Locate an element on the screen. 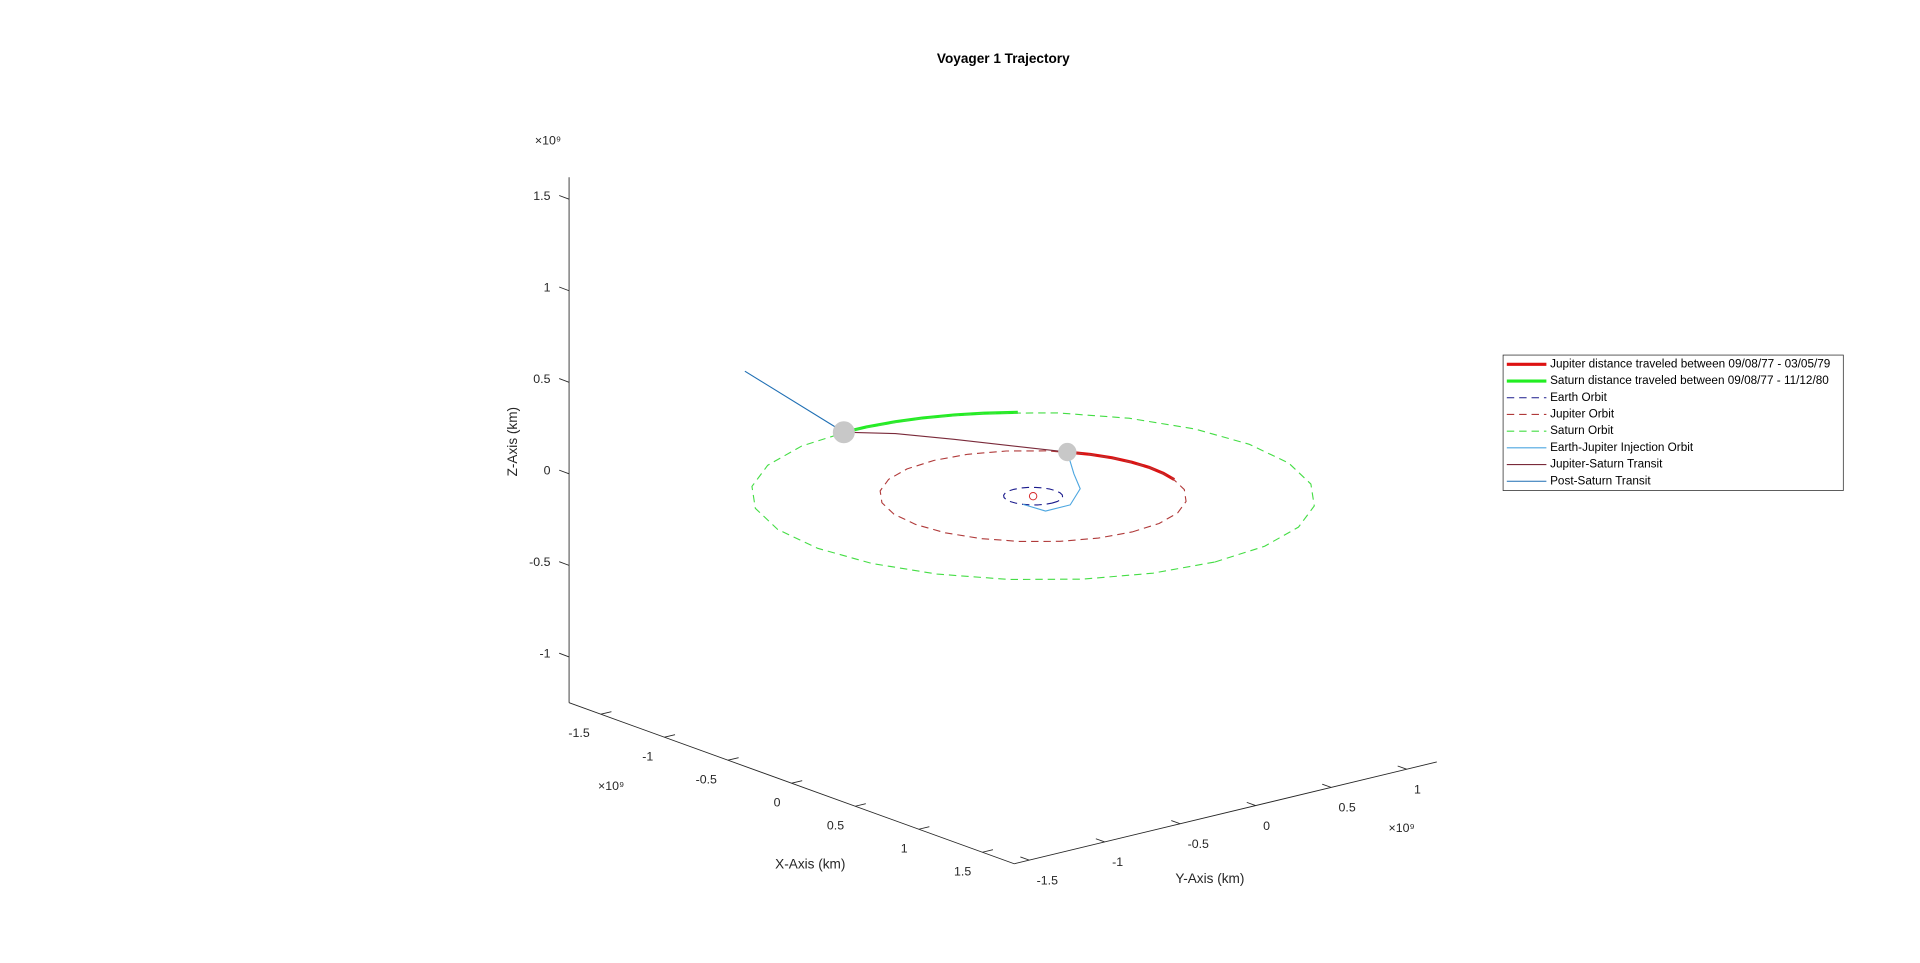 The height and width of the screenshot is (963, 1920). x-multiplier: ×10⁹ is located at coordinates (611, 786).